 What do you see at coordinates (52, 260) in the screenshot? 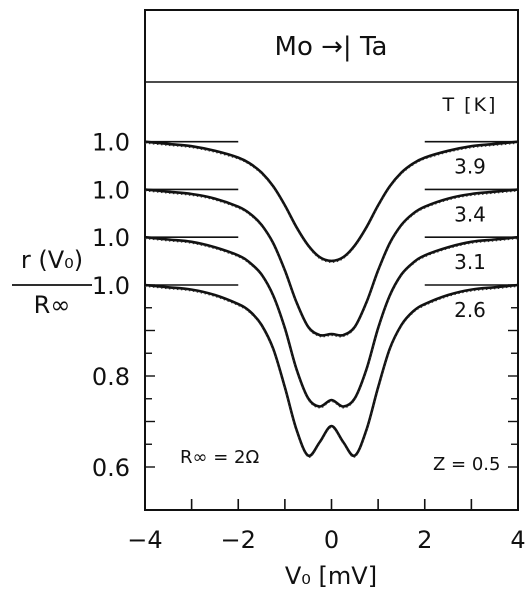
I see `y-axis-label-numerator: r (V₀)` at bounding box center [52, 260].